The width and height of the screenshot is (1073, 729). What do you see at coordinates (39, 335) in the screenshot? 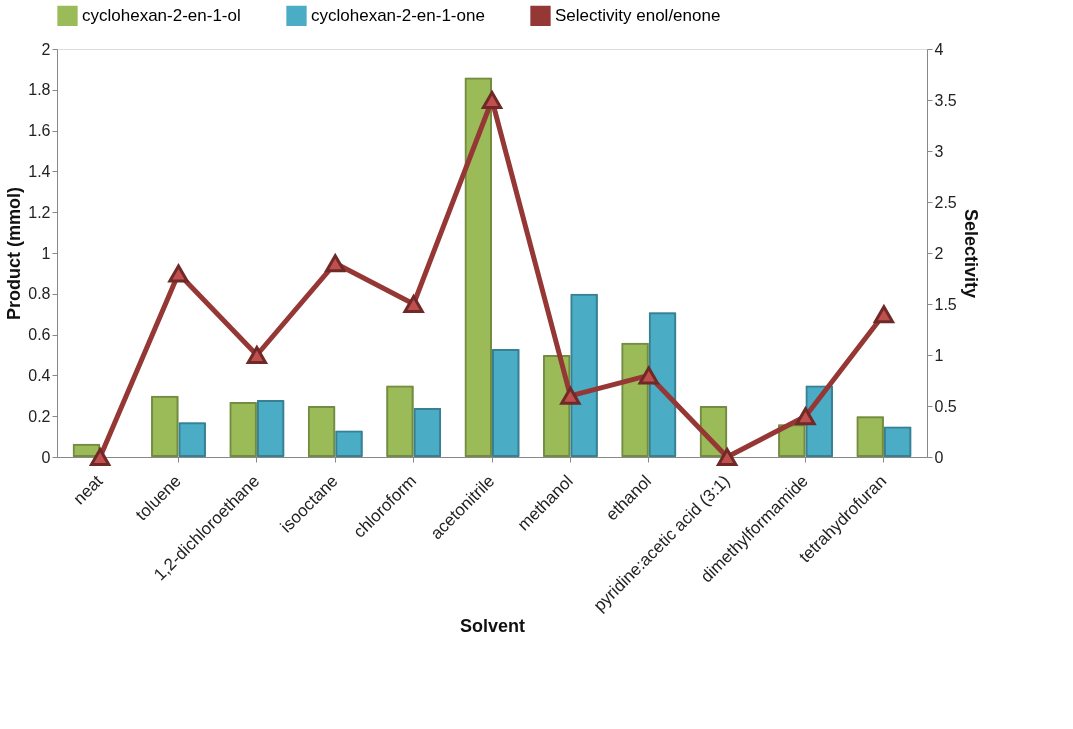
I see `y-tick-label: 0.6` at bounding box center [39, 335].